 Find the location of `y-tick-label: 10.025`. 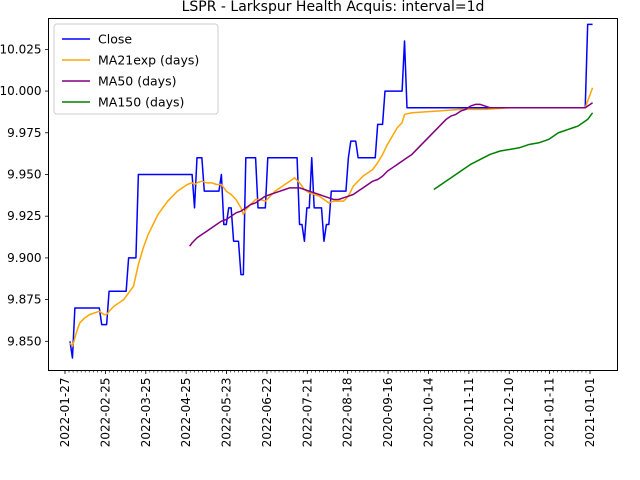

y-tick-label: 10.025 is located at coordinates (21, 49).